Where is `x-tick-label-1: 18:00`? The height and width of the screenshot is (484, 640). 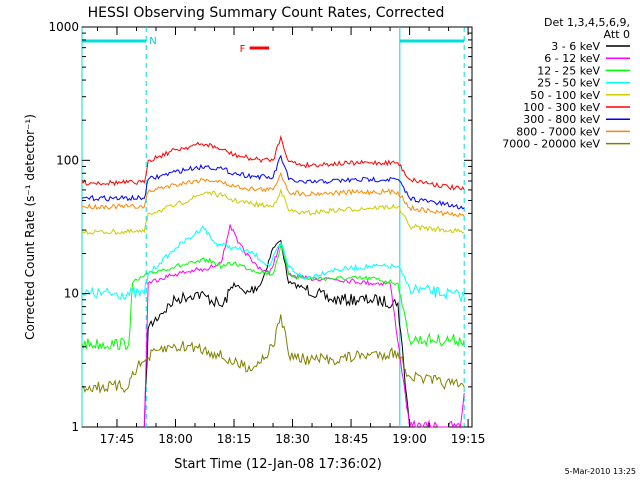
x-tick-label-1: 18:00 is located at coordinates (175, 439).